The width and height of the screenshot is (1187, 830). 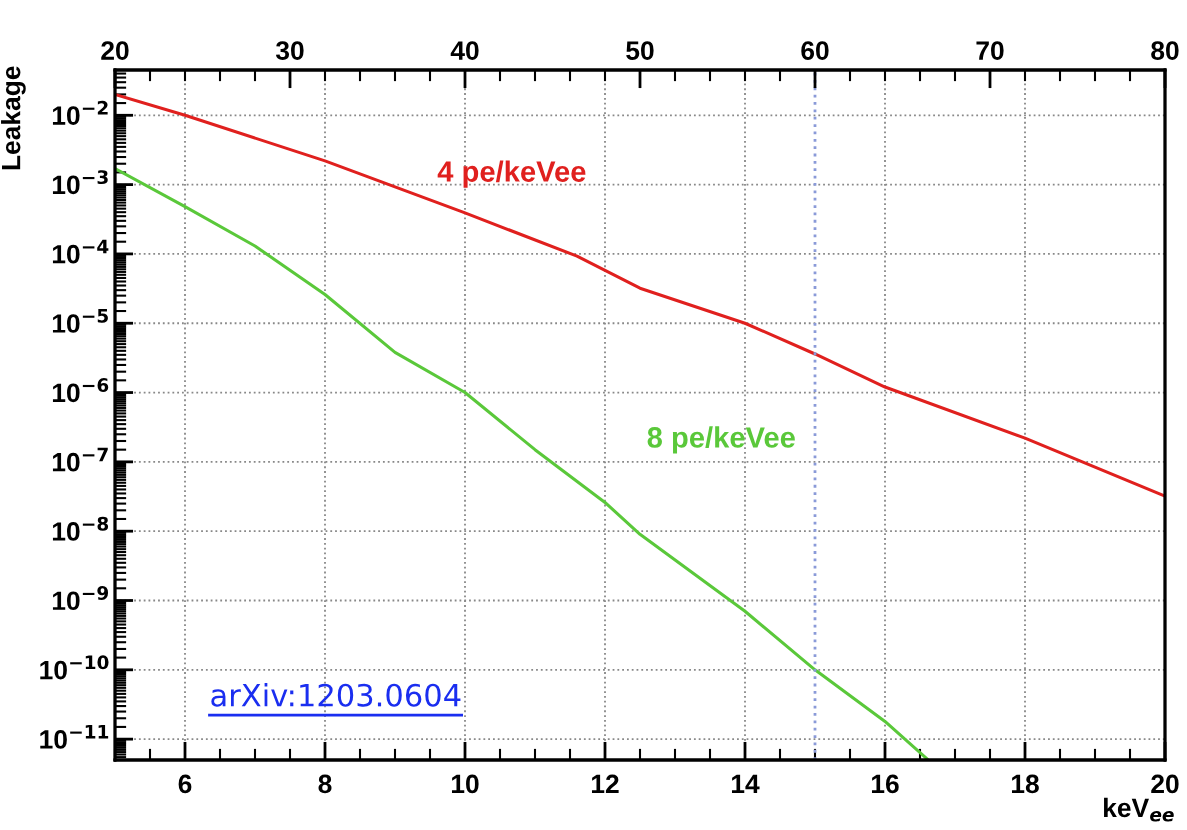 What do you see at coordinates (115, 50) in the screenshot?
I see `x2-tick-label: 20` at bounding box center [115, 50].